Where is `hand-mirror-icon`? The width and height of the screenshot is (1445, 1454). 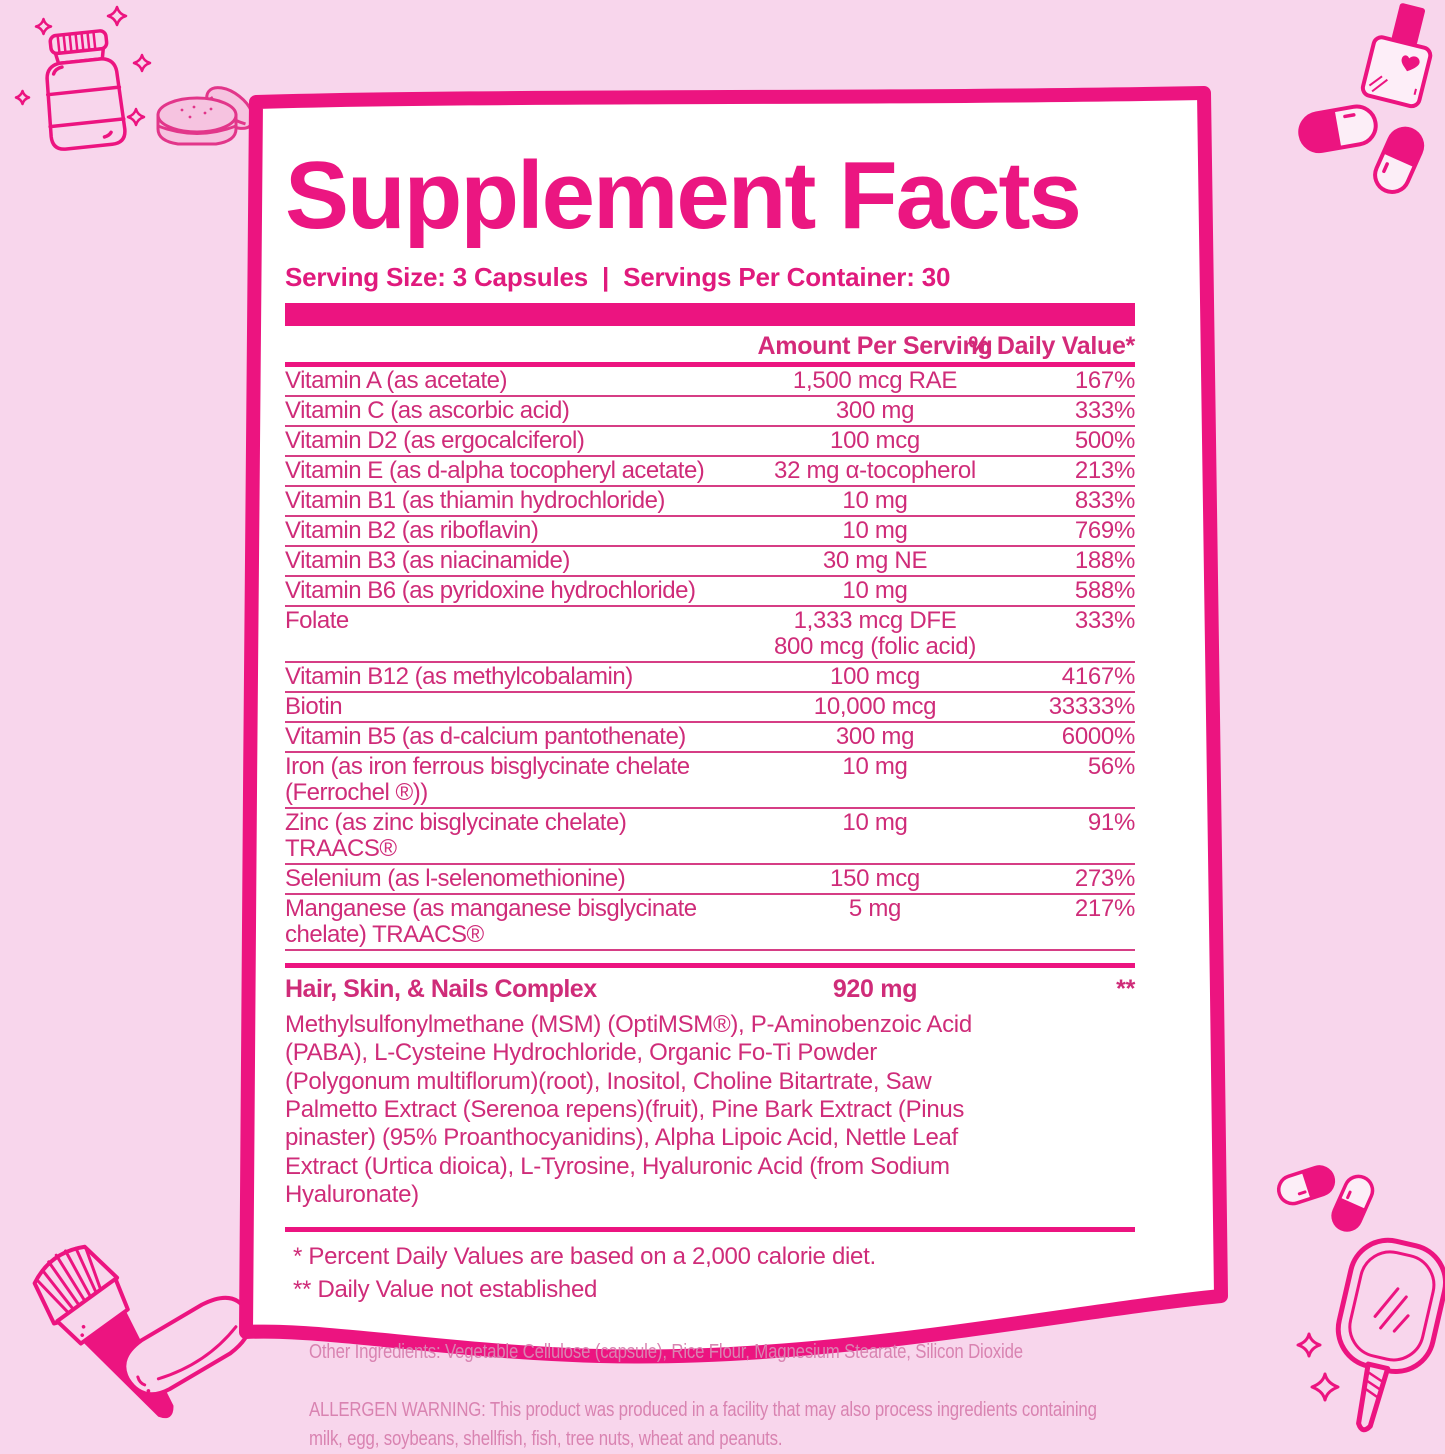 hand-mirror-icon is located at coordinates (1390, 1335).